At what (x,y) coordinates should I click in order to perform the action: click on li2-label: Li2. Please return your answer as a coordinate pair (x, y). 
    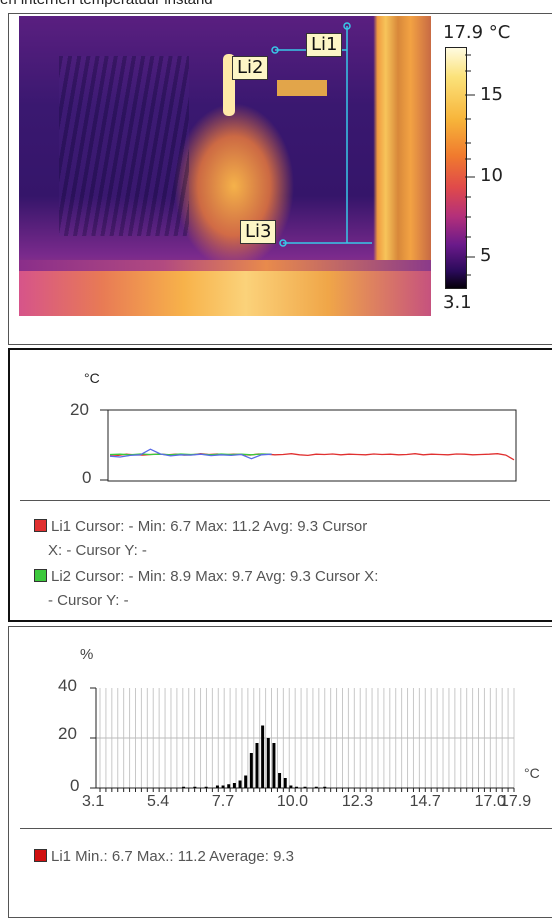
    Looking at the image, I should click on (250, 68).